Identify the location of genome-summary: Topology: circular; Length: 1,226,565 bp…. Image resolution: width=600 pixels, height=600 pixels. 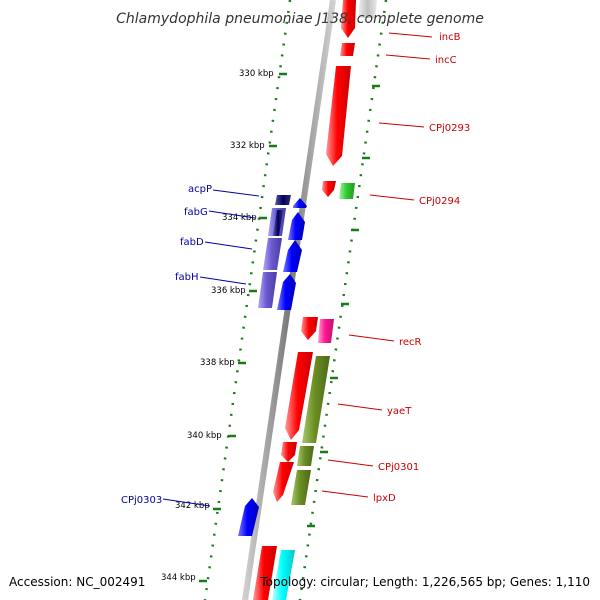
(424, 582).